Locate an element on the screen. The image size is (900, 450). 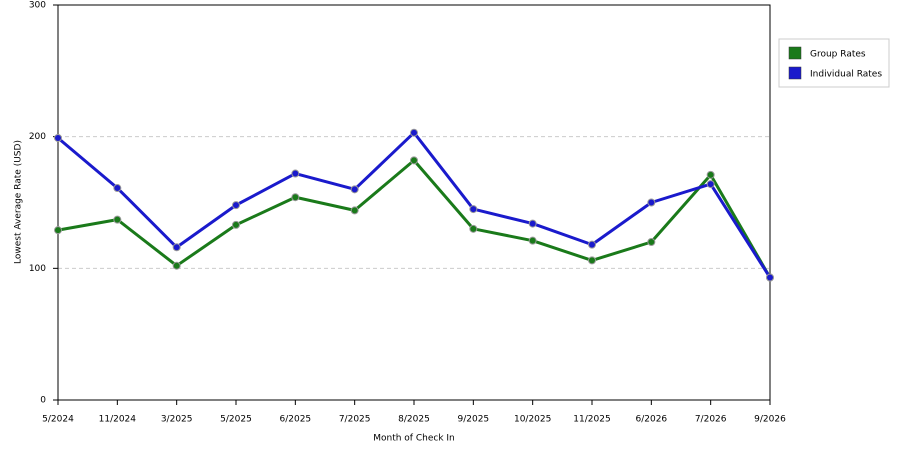
legend-box is located at coordinates (834, 63).